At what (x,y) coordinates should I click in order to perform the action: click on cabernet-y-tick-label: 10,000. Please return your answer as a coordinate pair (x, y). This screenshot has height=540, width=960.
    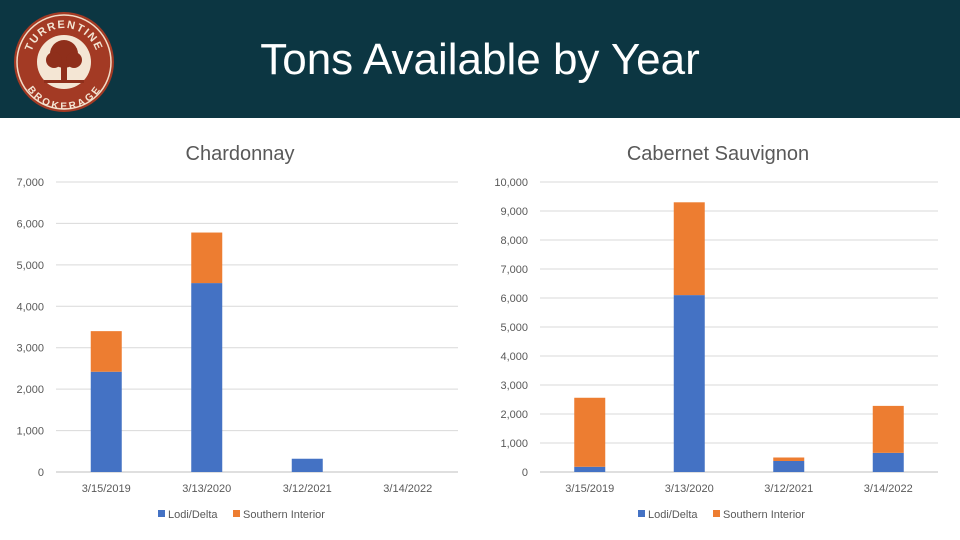
    Looking at the image, I should click on (511, 183).